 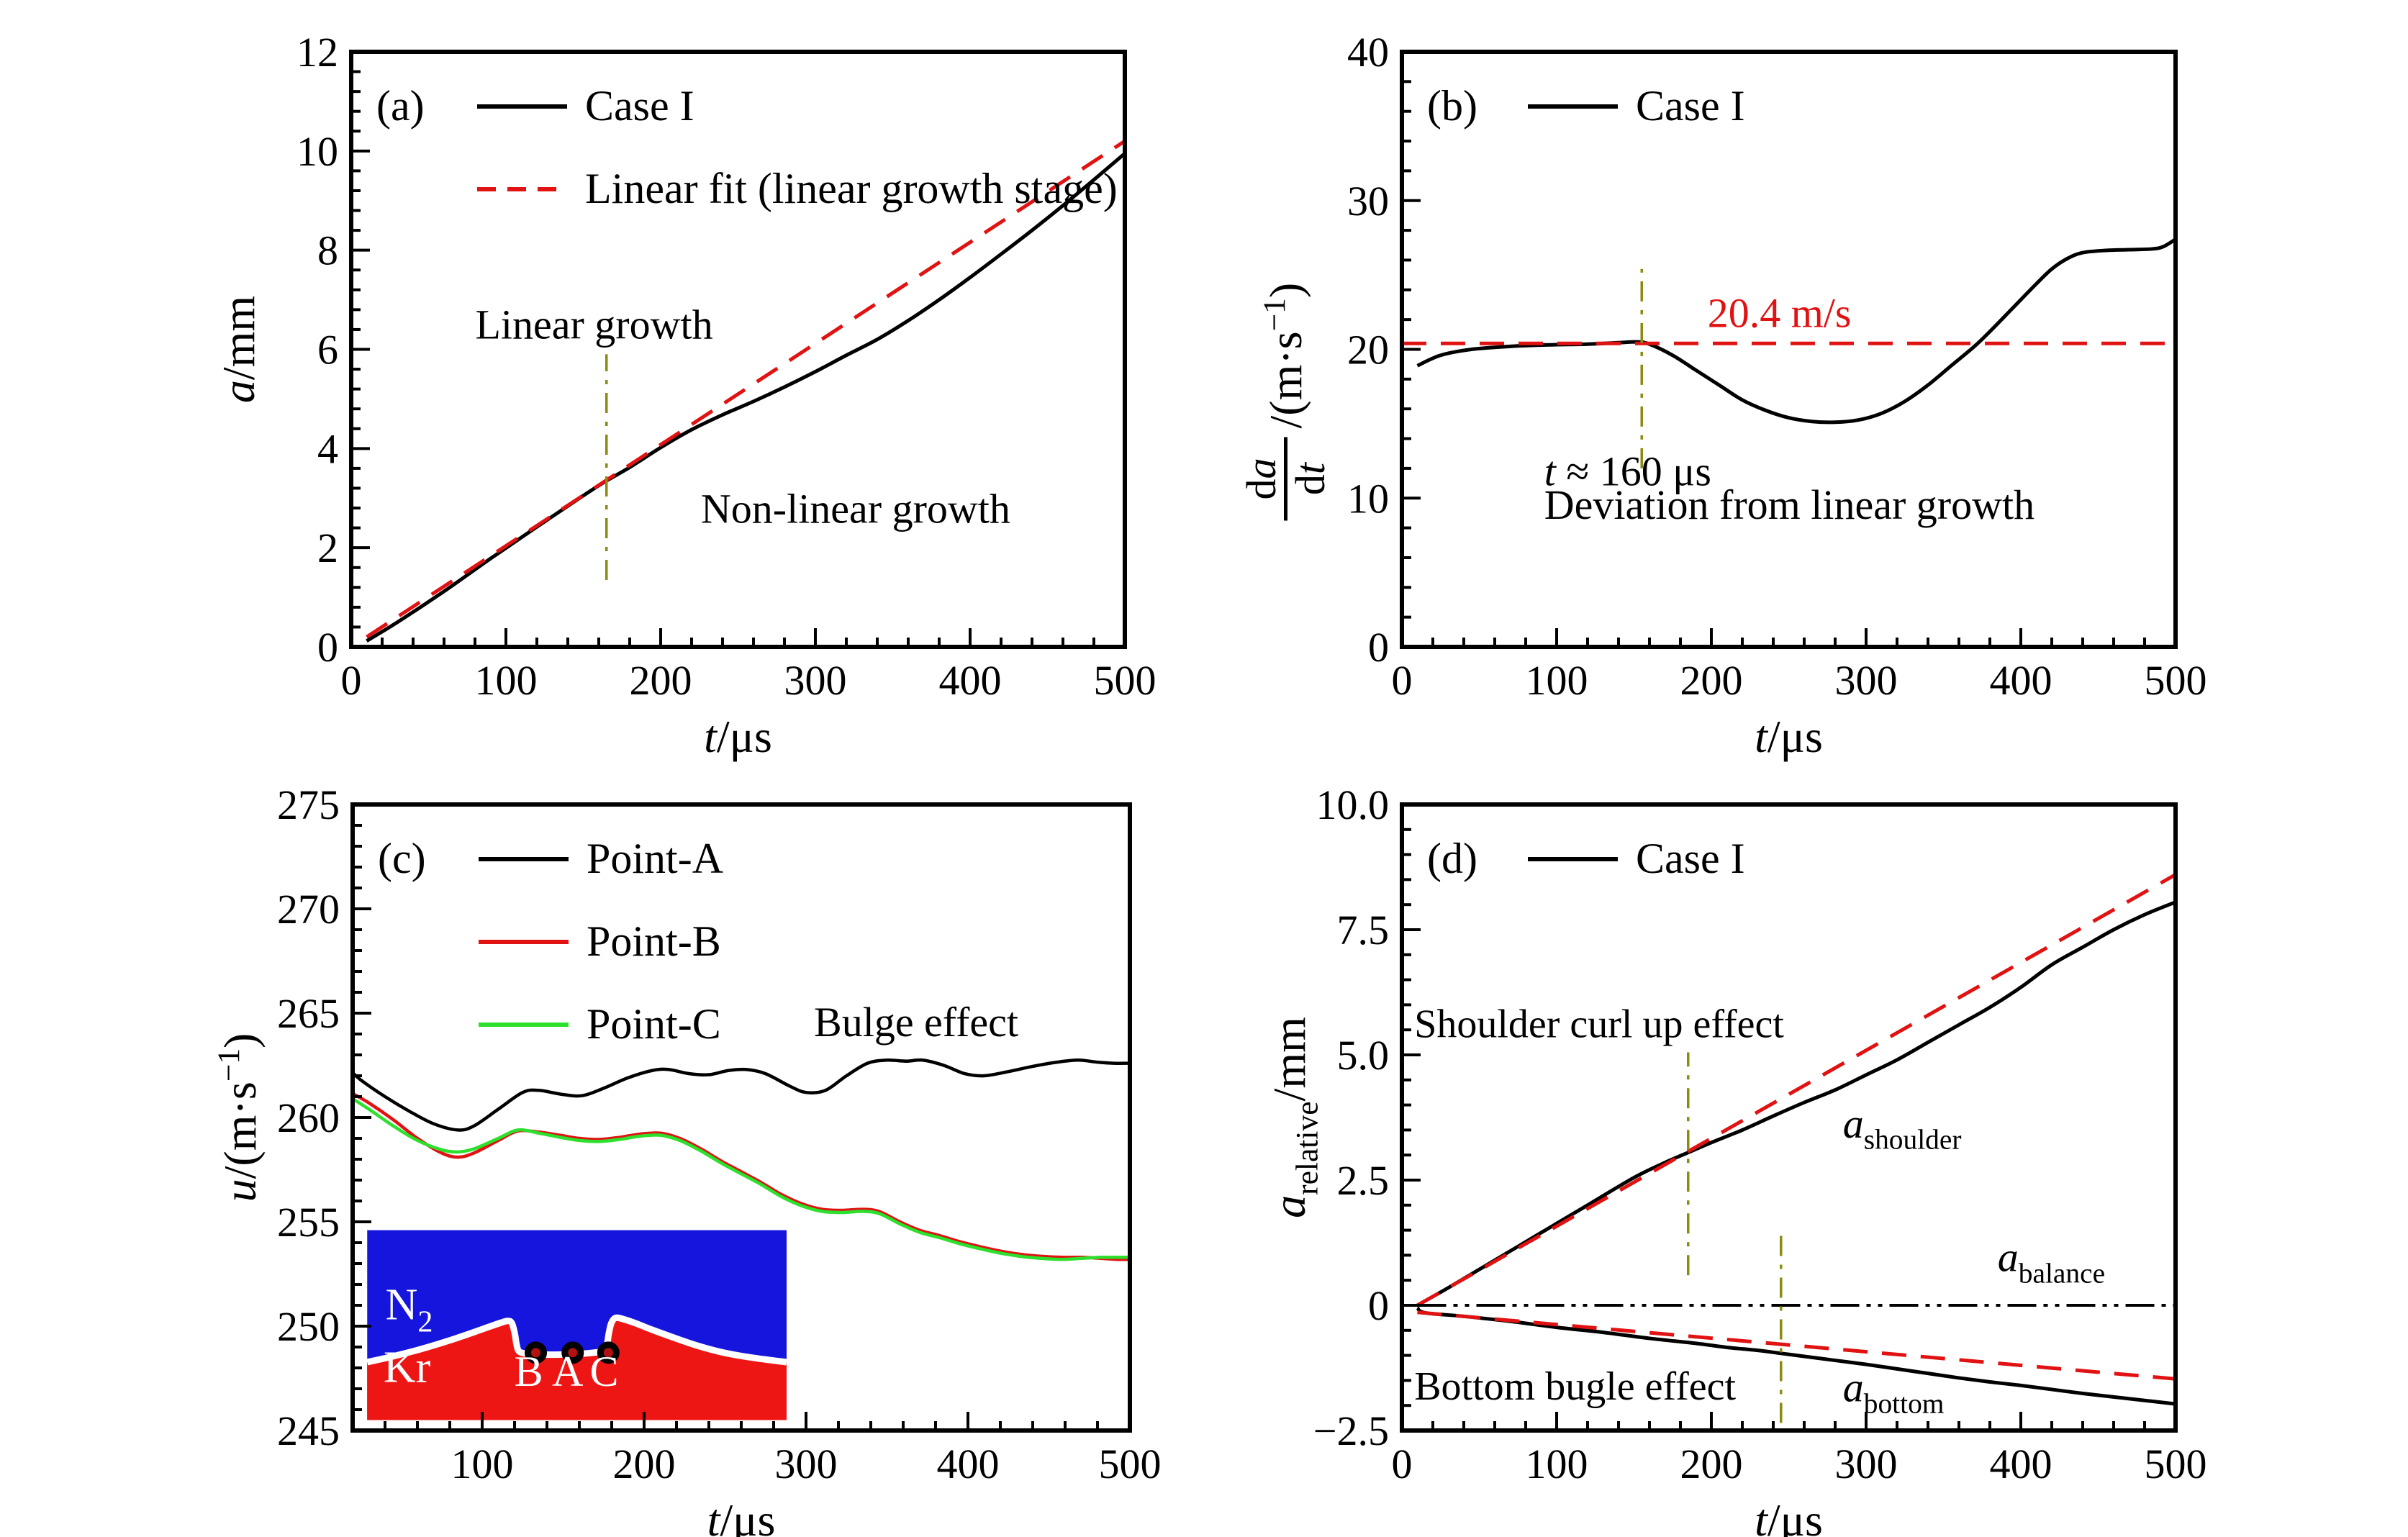 I want to click on y-tick-label: 4, so click(x=327, y=448).